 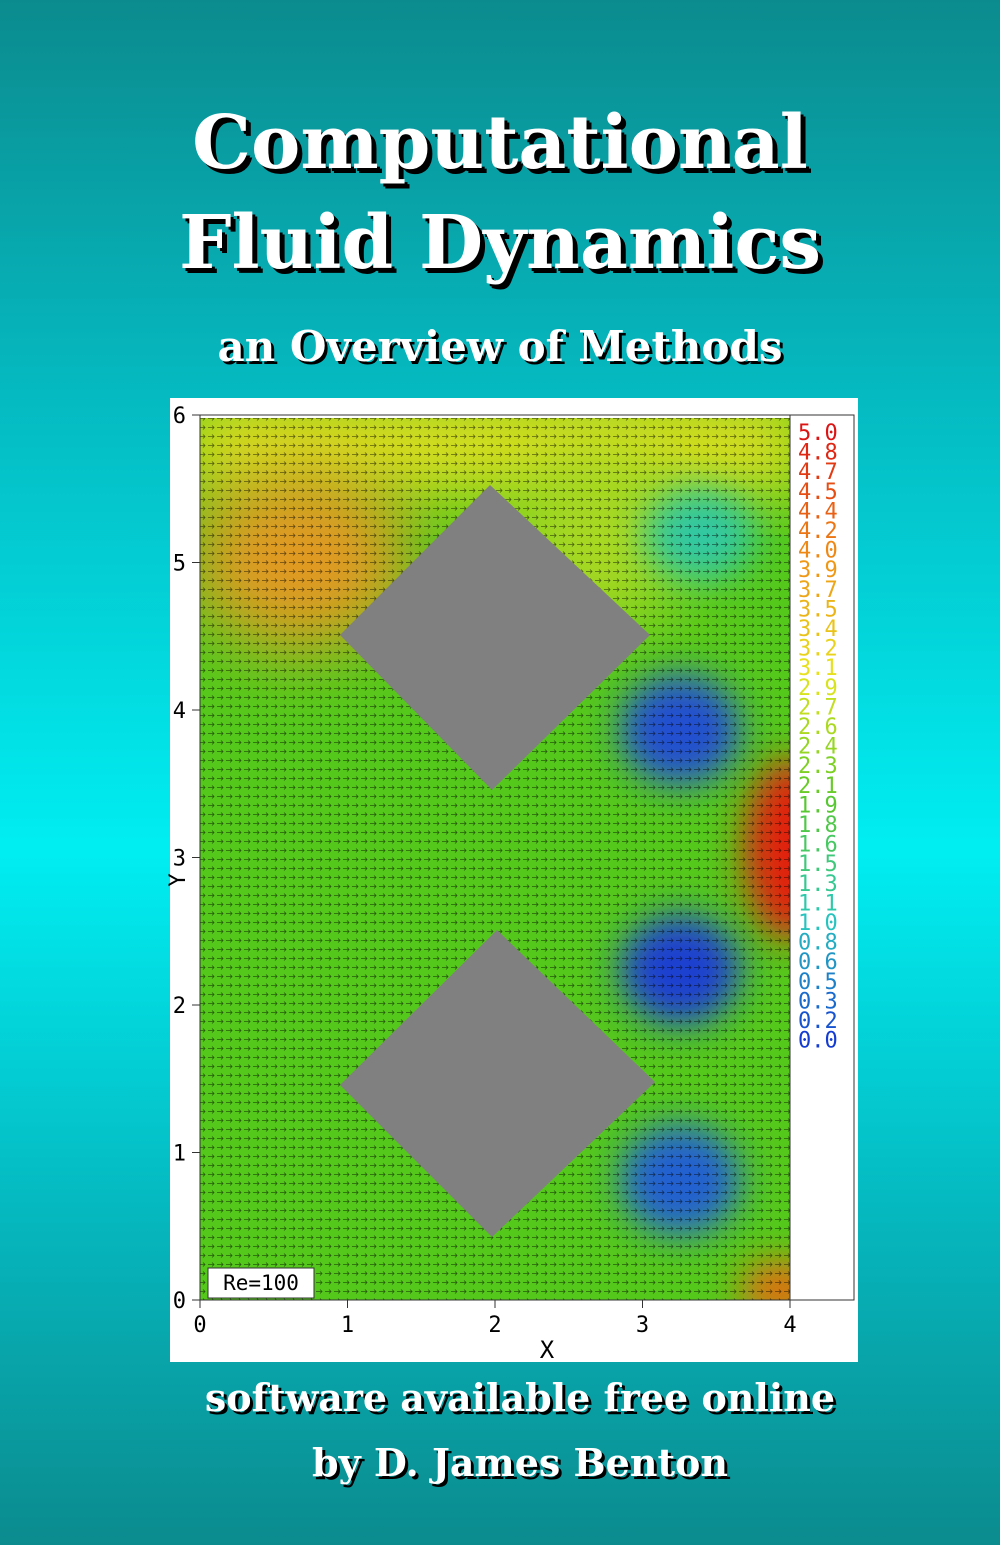 I want to click on colorbar-label: 4.4, so click(x=818, y=511).